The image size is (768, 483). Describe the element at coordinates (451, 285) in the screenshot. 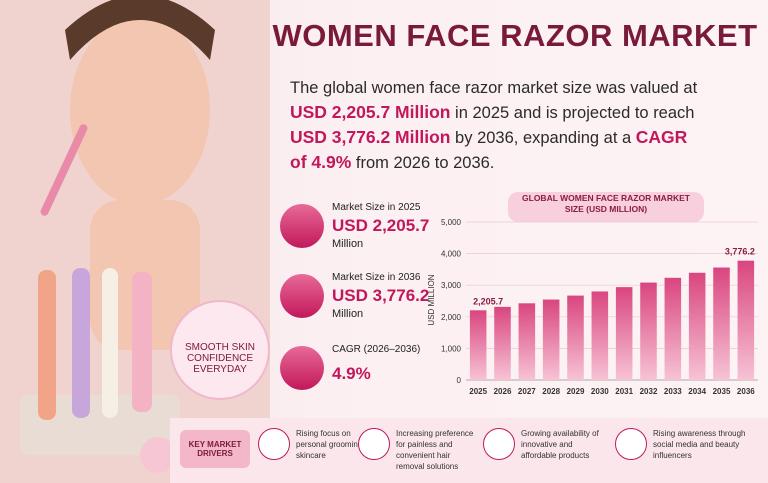

I see `y-tick-label: 3,000` at that location.